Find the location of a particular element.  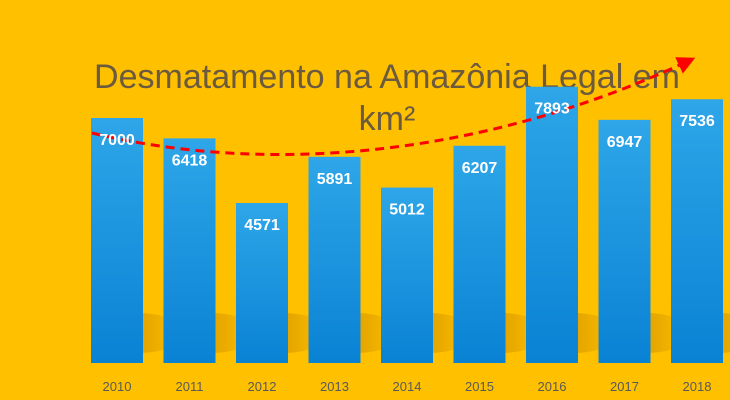

bar-2016 is located at coordinates (552, 225).